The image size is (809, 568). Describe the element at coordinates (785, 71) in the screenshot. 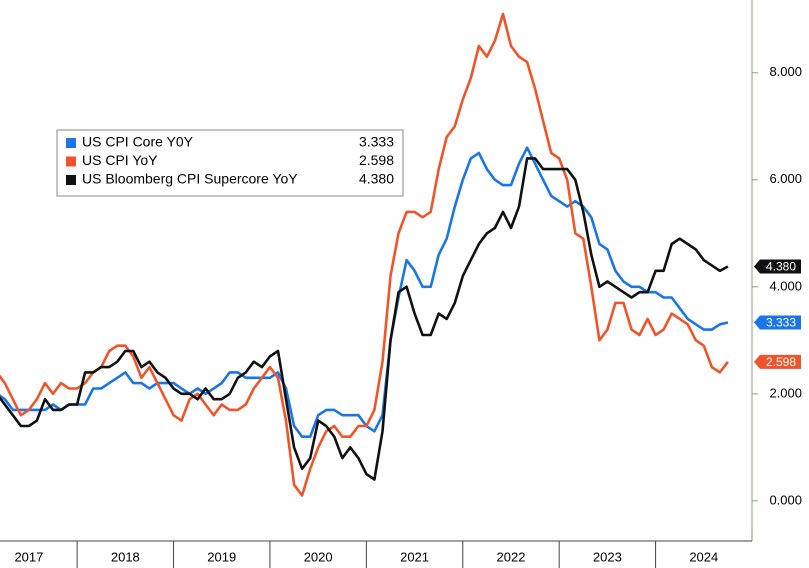

I see `y-tick-label: 8.000` at that location.